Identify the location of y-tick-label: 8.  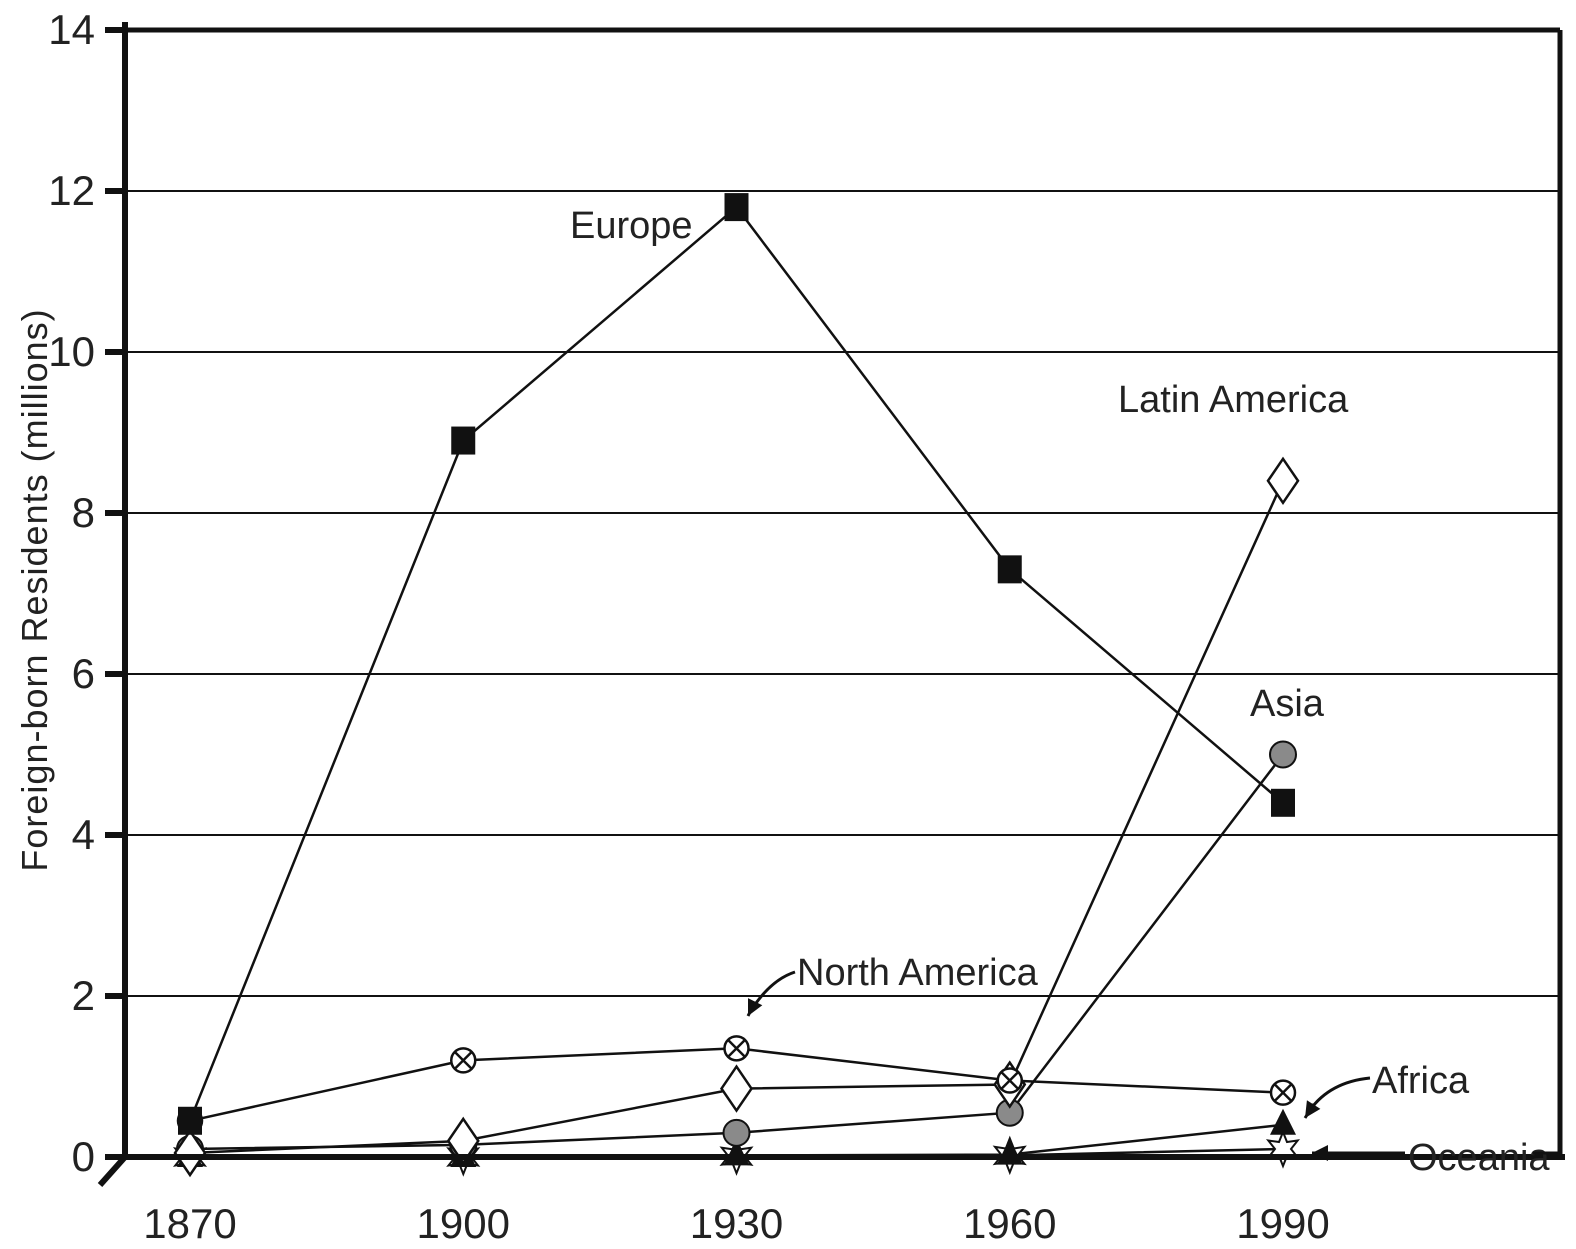
(83, 512).